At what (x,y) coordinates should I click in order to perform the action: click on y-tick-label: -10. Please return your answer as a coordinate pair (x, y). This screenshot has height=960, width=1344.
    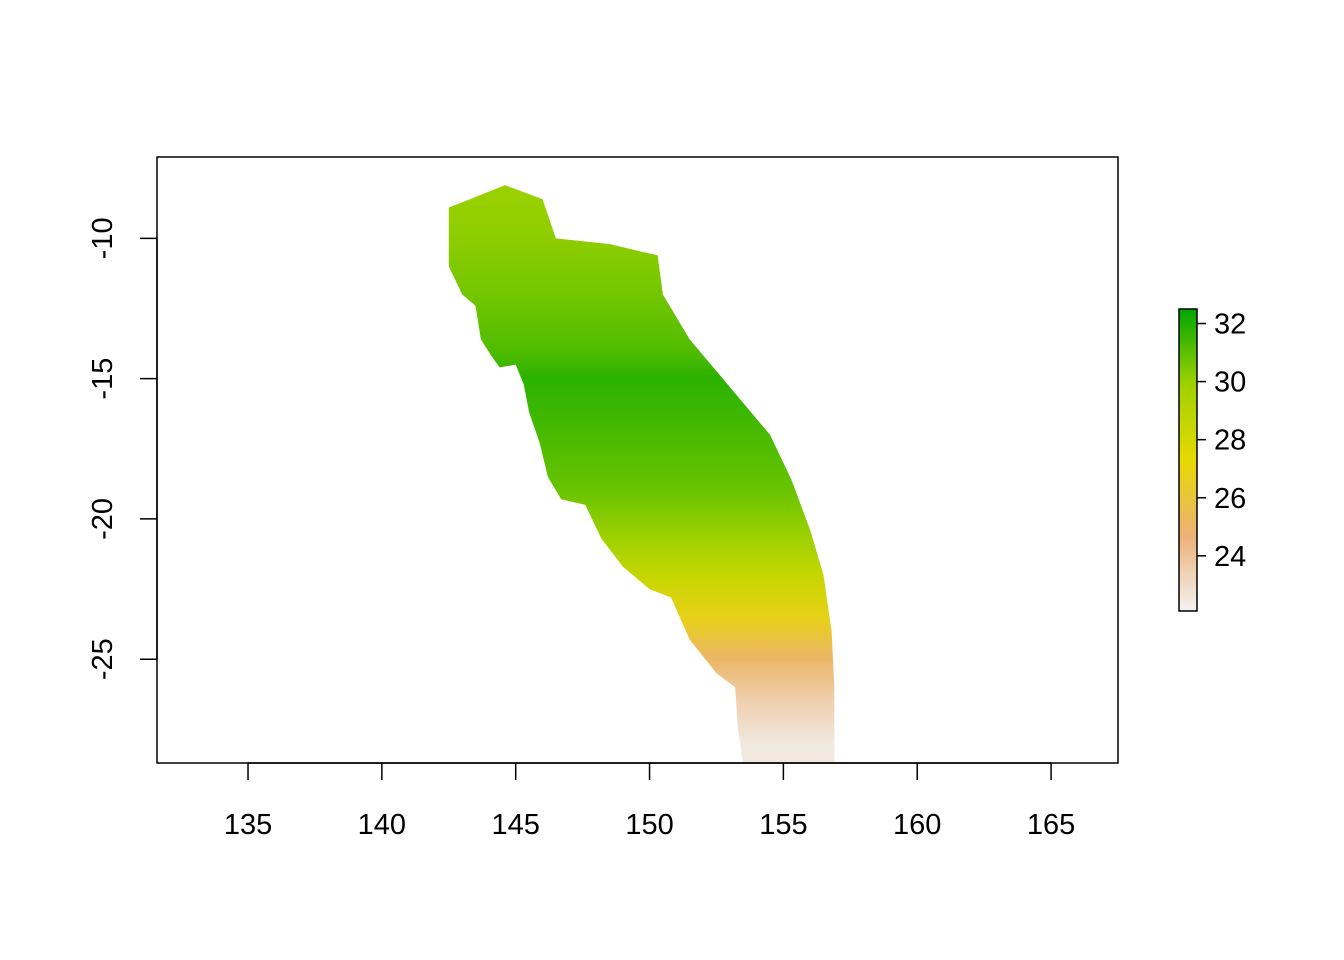
    Looking at the image, I should click on (103, 238).